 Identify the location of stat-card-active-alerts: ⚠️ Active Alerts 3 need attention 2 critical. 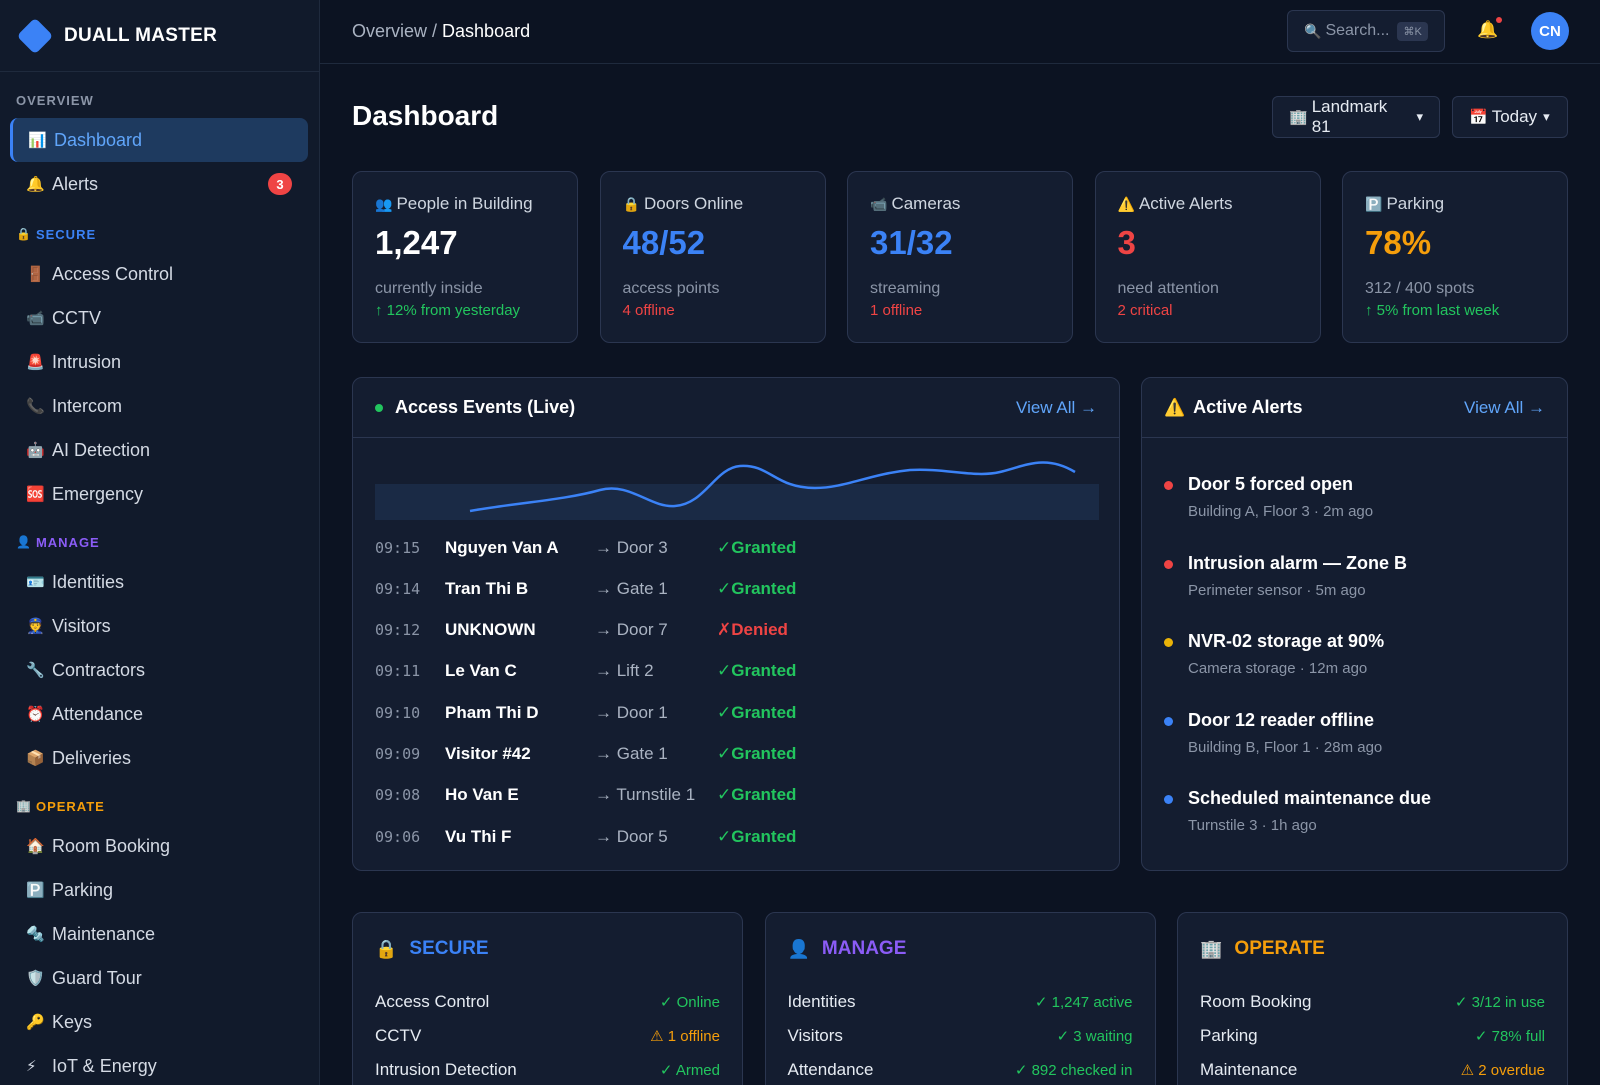
(1207, 257).